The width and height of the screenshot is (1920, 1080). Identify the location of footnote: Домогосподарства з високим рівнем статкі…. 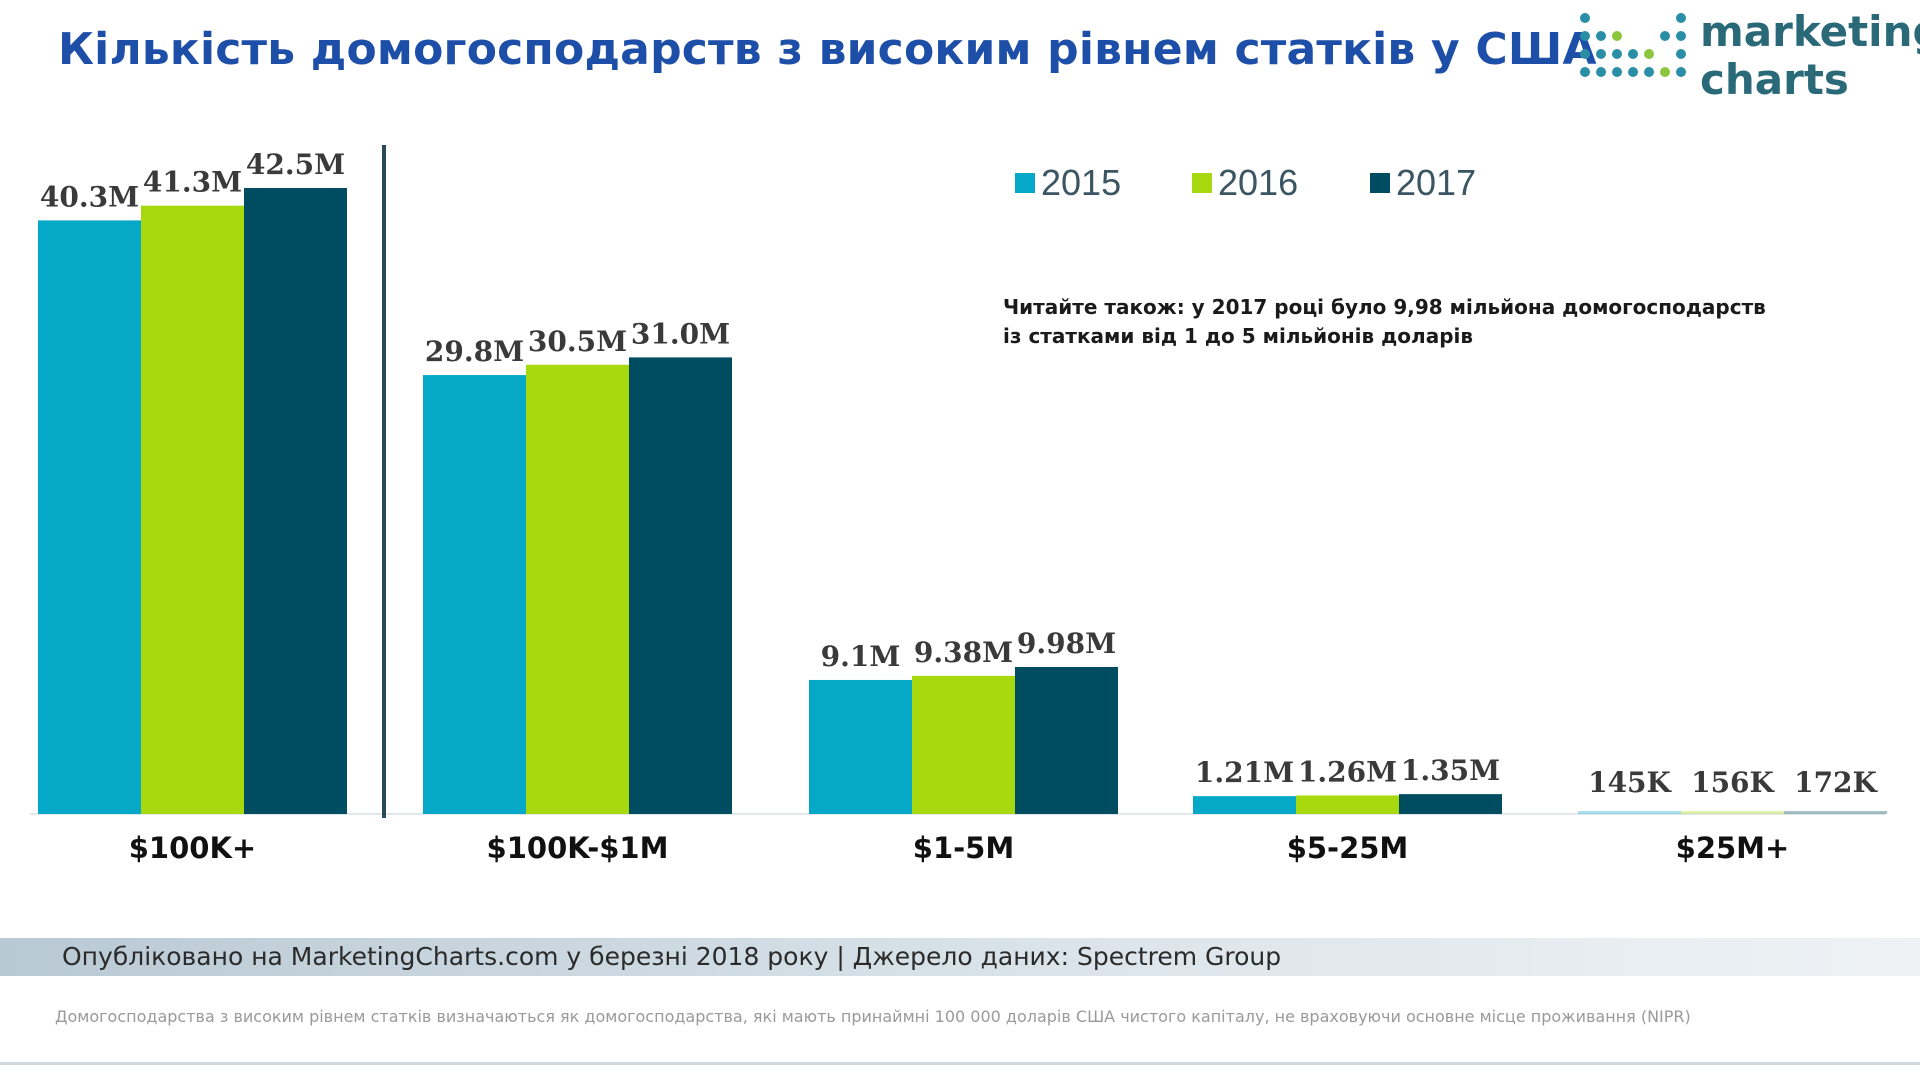
(873, 1016).